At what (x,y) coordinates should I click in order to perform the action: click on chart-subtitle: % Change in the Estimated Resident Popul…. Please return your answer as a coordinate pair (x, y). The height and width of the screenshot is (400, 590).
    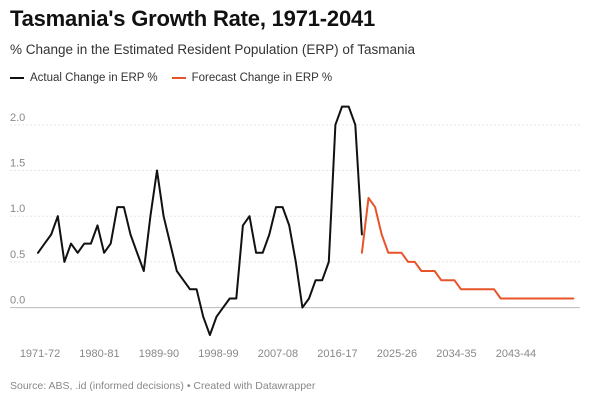
    Looking at the image, I should click on (212, 49).